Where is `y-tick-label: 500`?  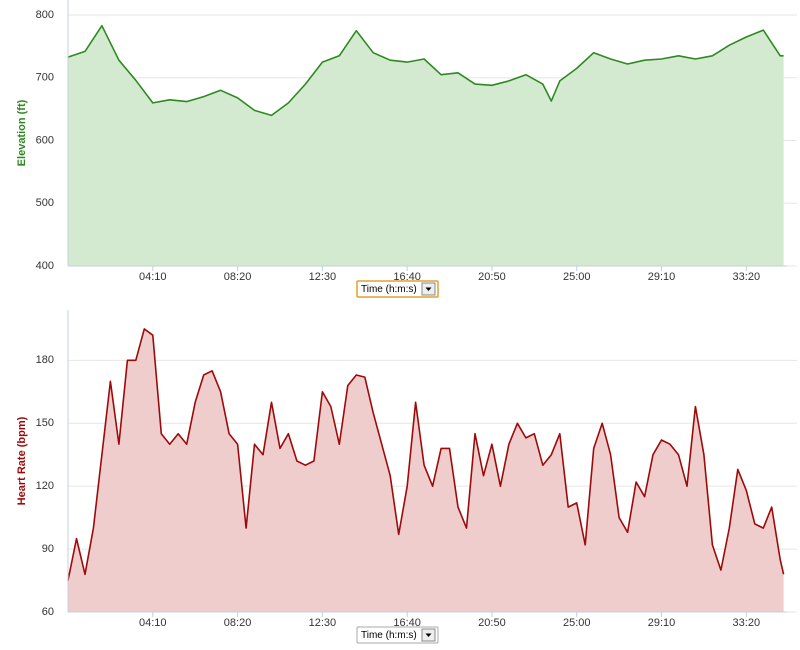 y-tick-label: 500 is located at coordinates (45, 203).